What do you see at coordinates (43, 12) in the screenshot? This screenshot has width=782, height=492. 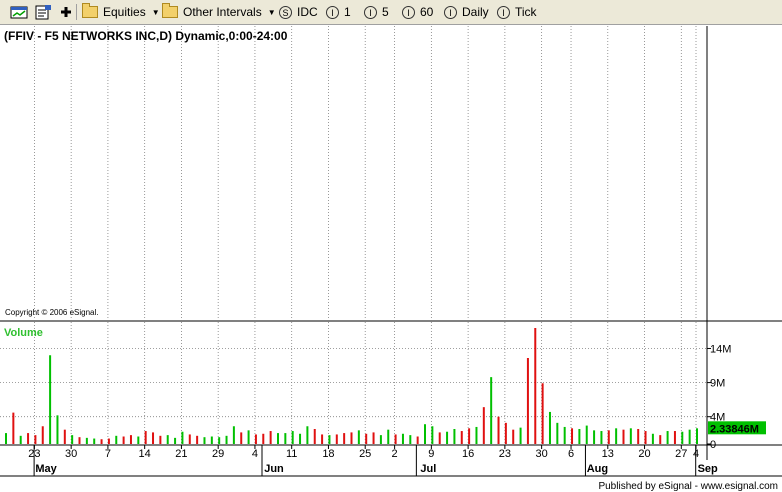 I see `page-icon` at bounding box center [43, 12].